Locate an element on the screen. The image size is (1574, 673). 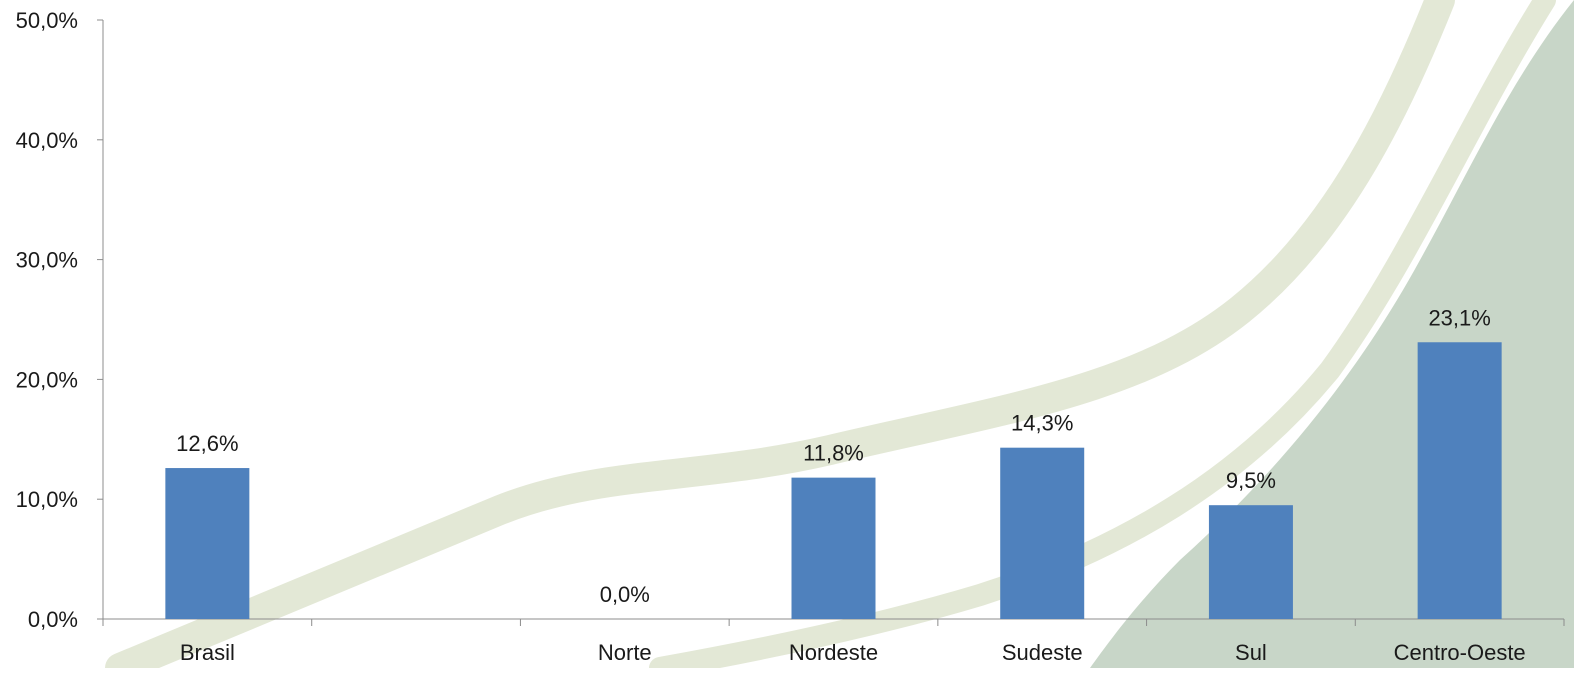
y-tick-label: 0,0% is located at coordinates (53, 619).